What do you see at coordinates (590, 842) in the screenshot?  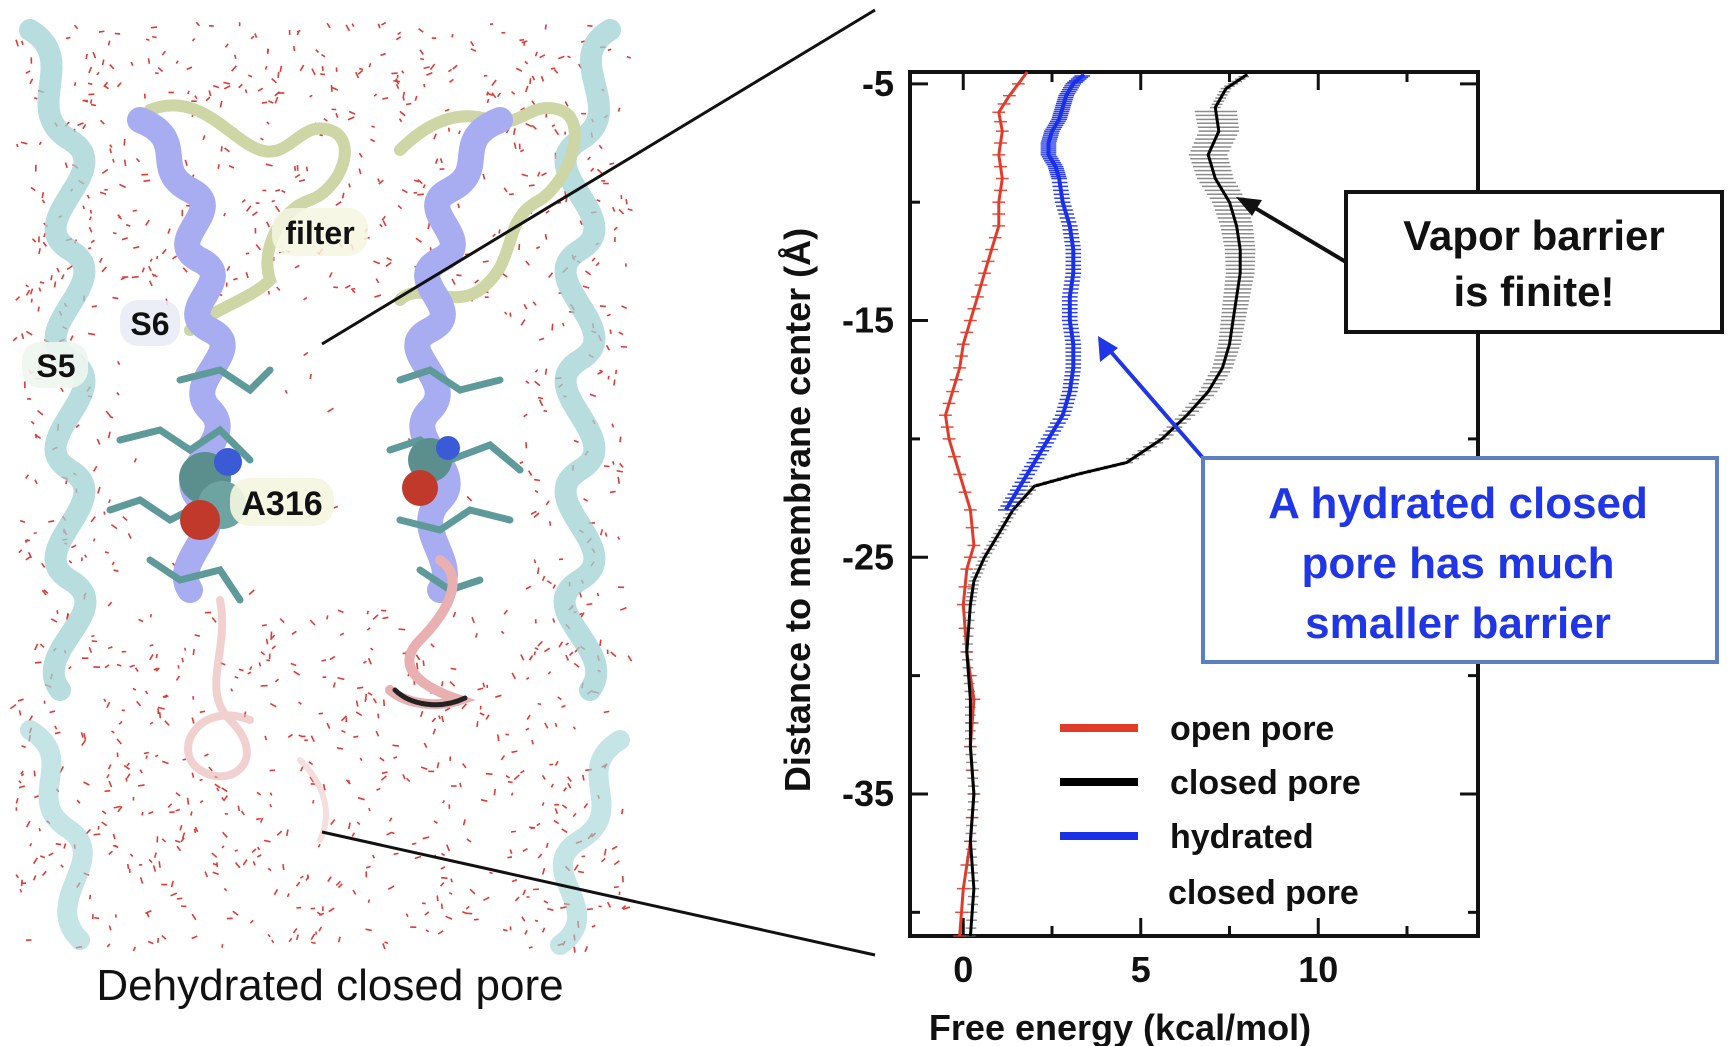 I see `s5-helix-lower-right` at bounding box center [590, 842].